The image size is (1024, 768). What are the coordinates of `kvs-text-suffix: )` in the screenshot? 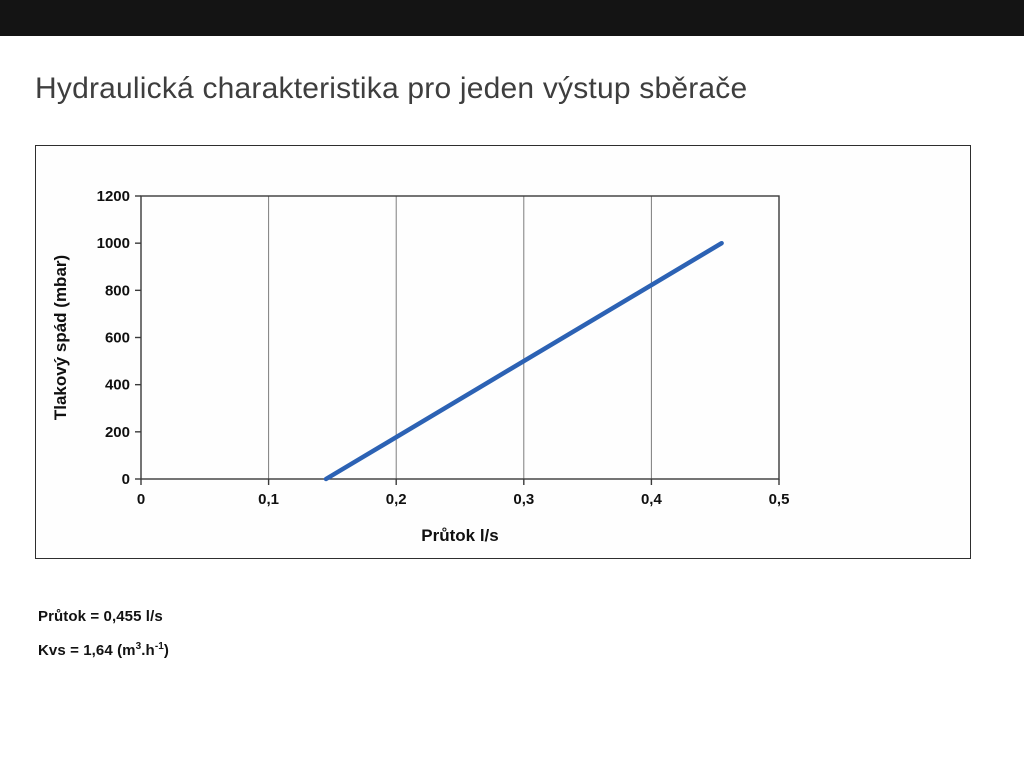 It's located at (166, 650).